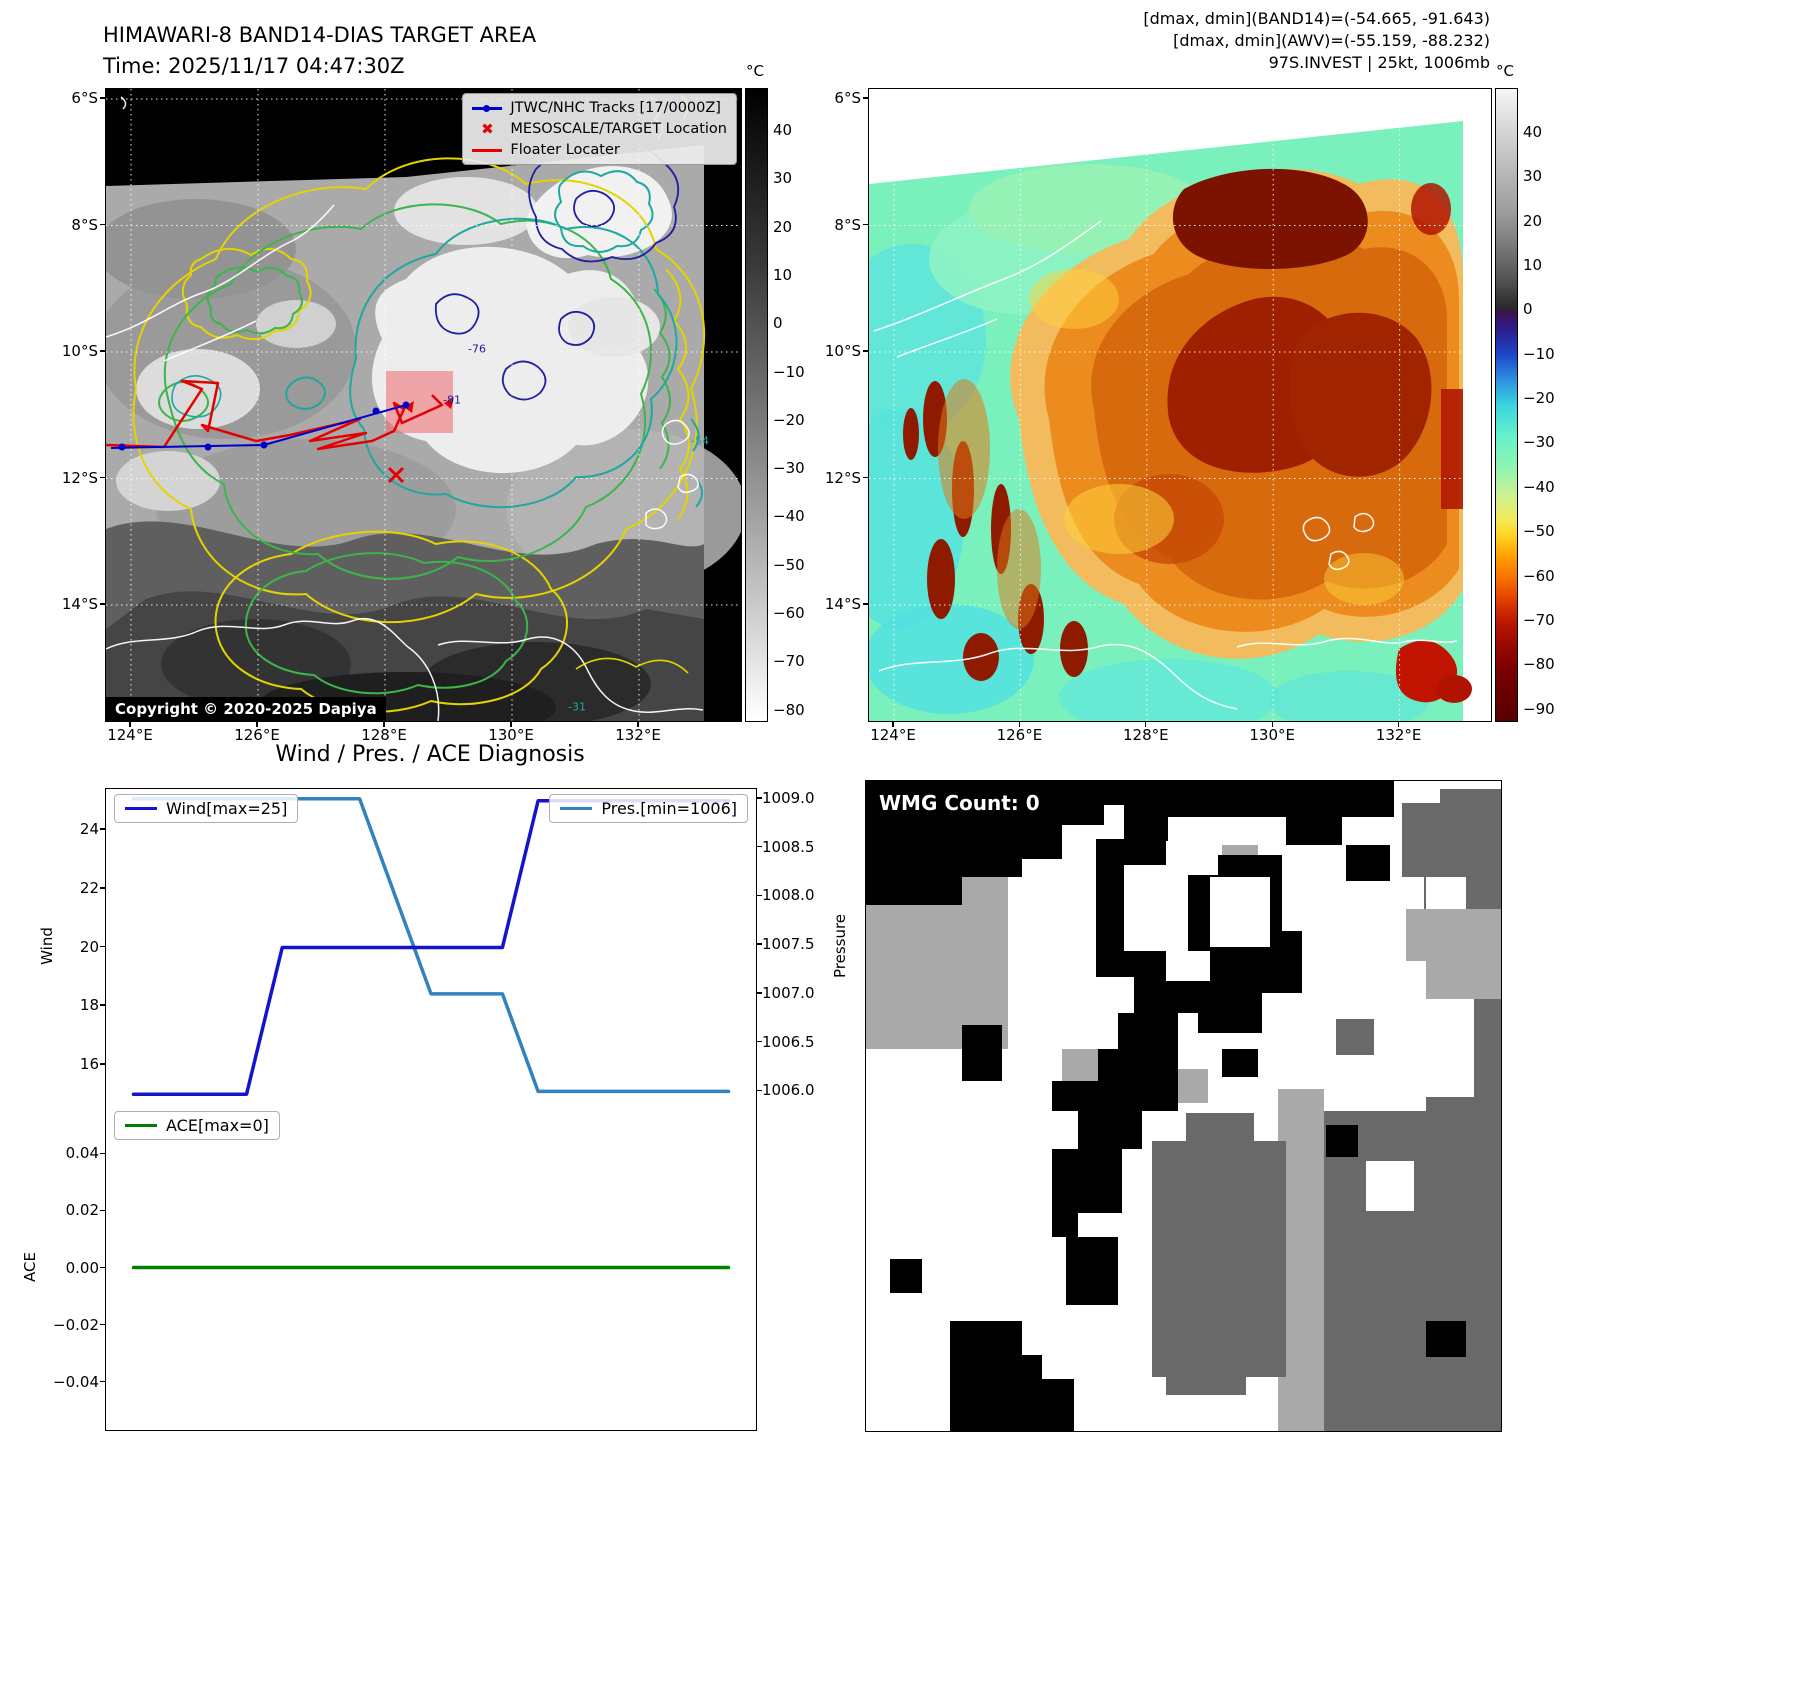 The image size is (1813, 1690). I want to click on wind-ytick: 20, so click(89, 946).